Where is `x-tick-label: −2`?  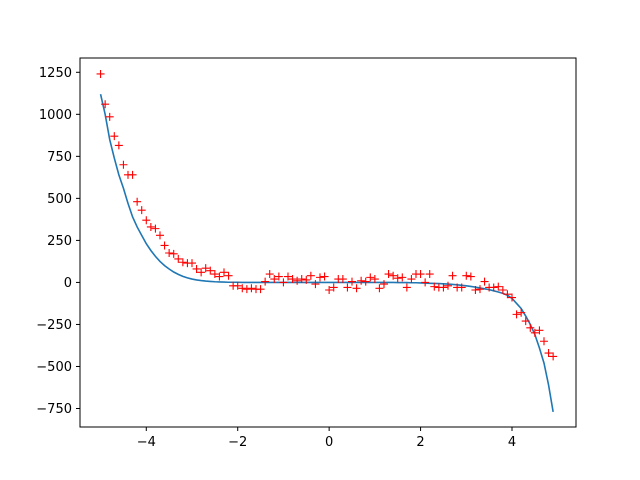 x-tick-label: −2 is located at coordinates (237, 442).